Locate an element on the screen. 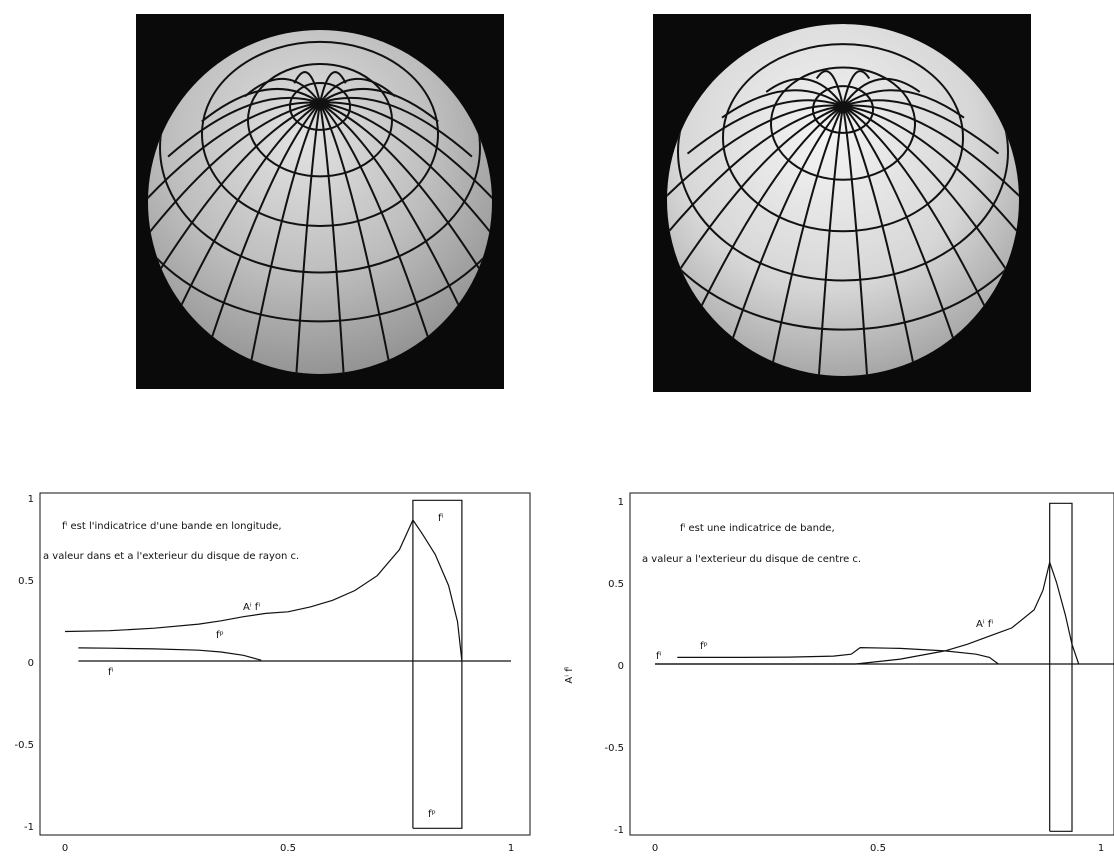 This screenshot has height=866, width=1114. box-label-fp: fᵖ is located at coordinates (432, 814).